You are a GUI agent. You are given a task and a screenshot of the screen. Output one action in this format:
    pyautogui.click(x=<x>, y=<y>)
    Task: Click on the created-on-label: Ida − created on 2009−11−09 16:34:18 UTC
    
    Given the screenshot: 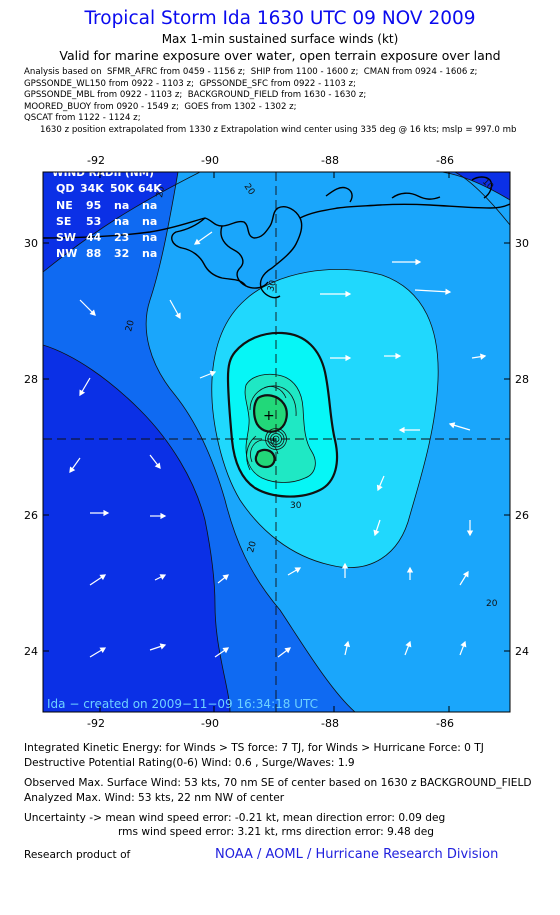 What is the action you would take?
    pyautogui.click(x=182, y=704)
    